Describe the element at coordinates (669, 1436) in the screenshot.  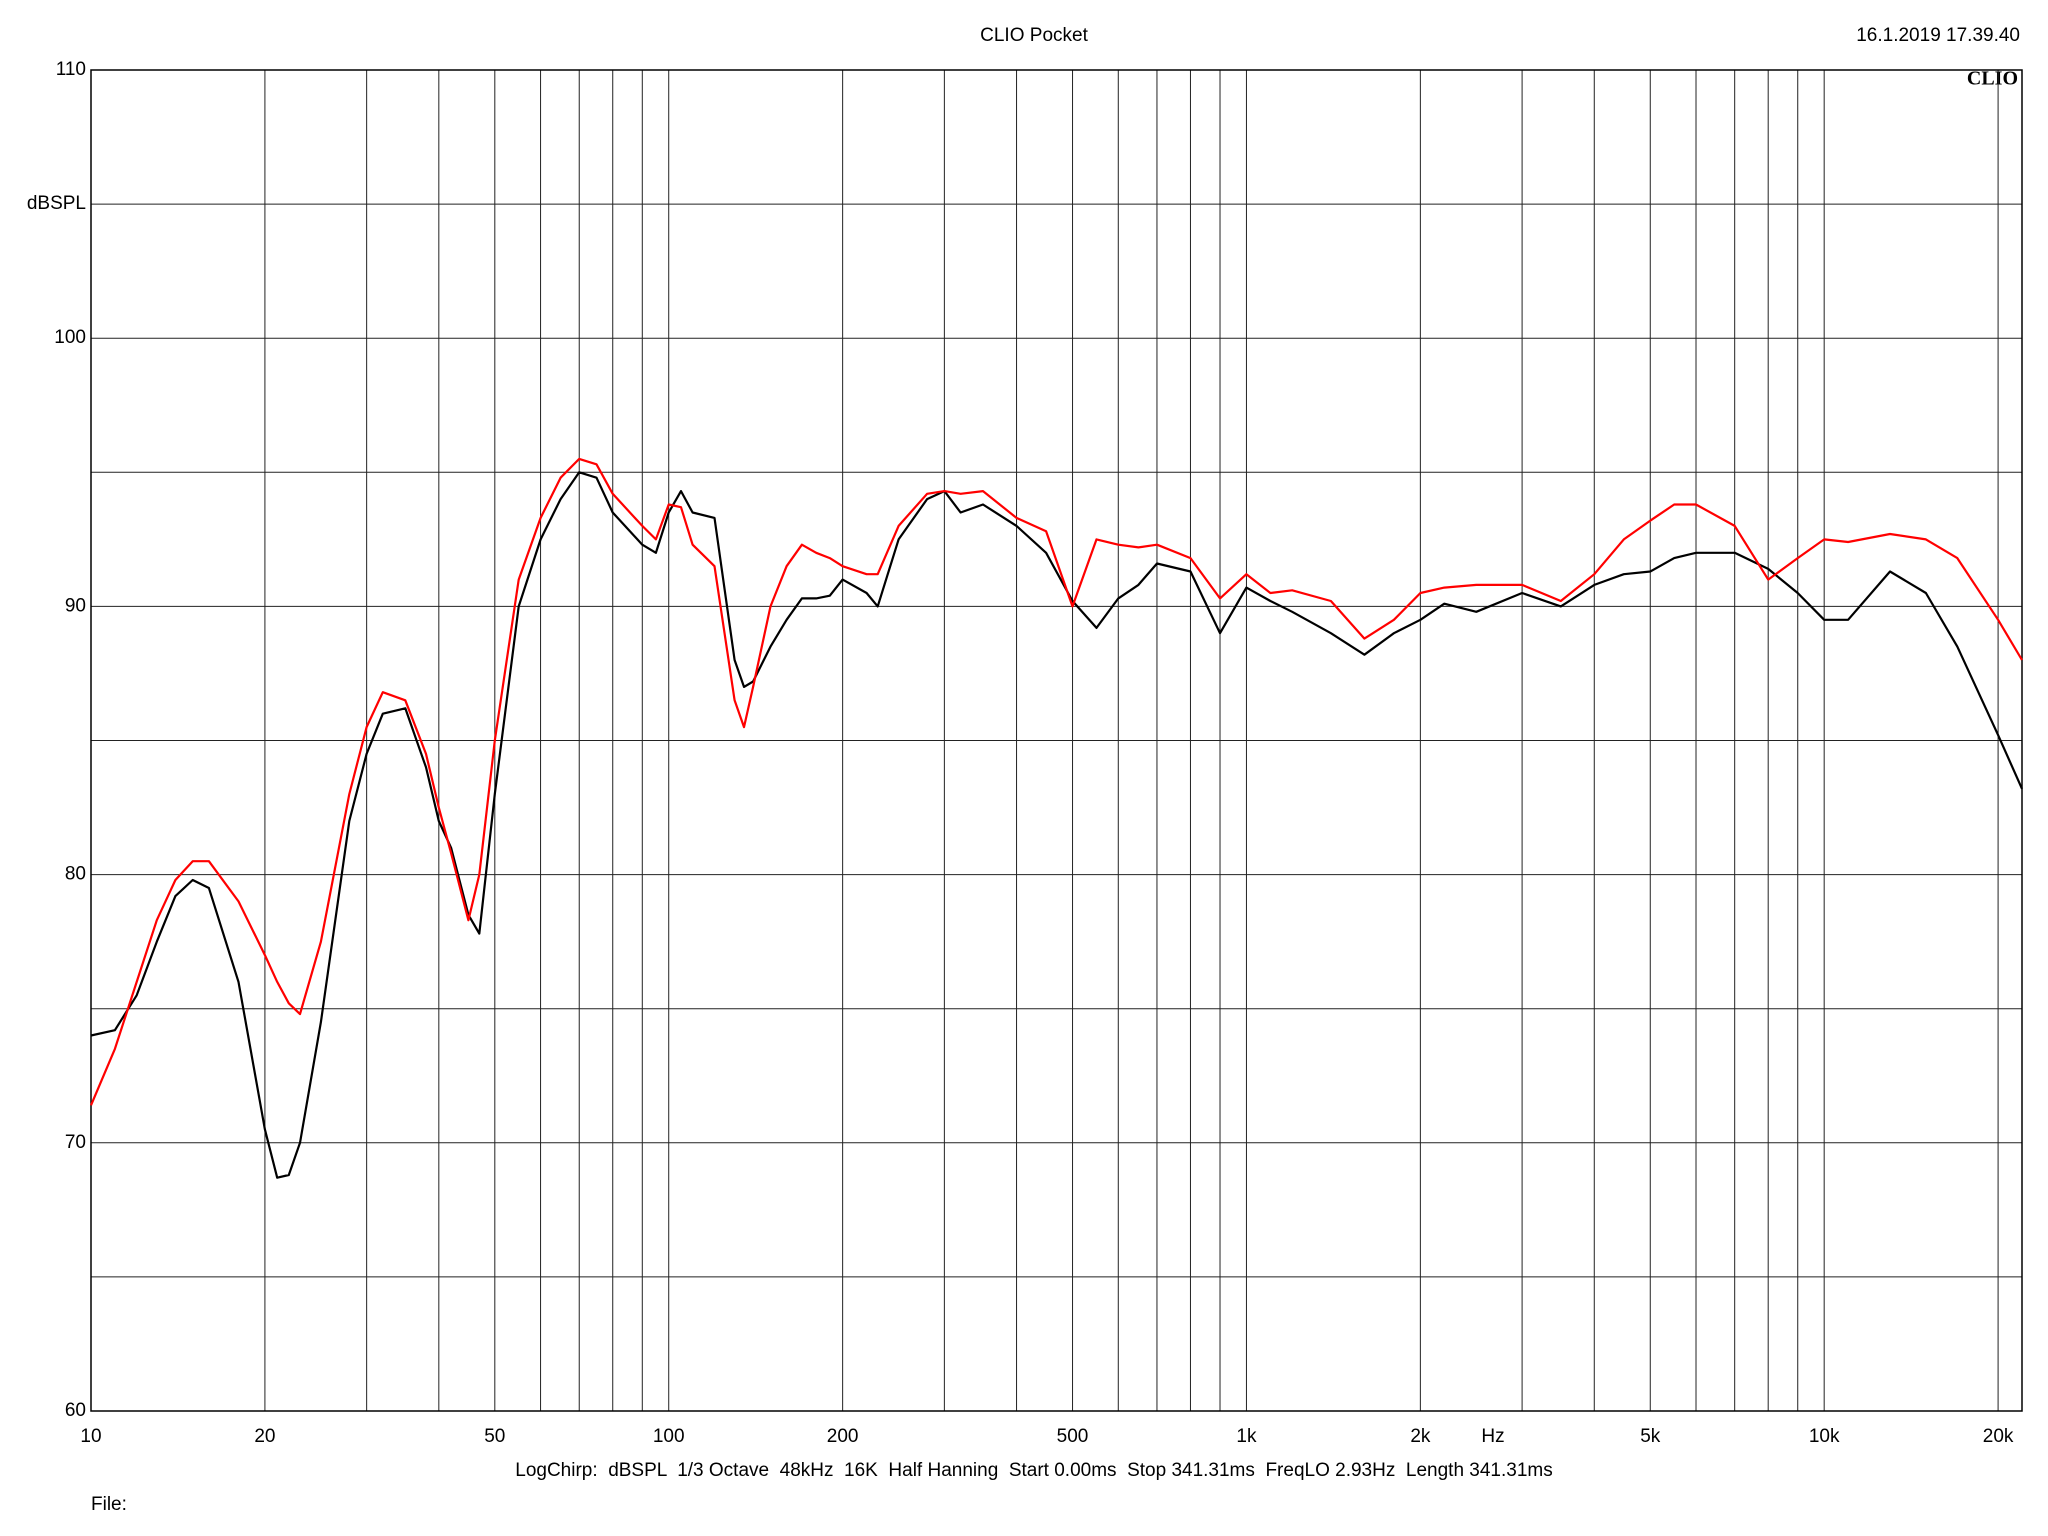
I see `x-tick-label: 100` at that location.